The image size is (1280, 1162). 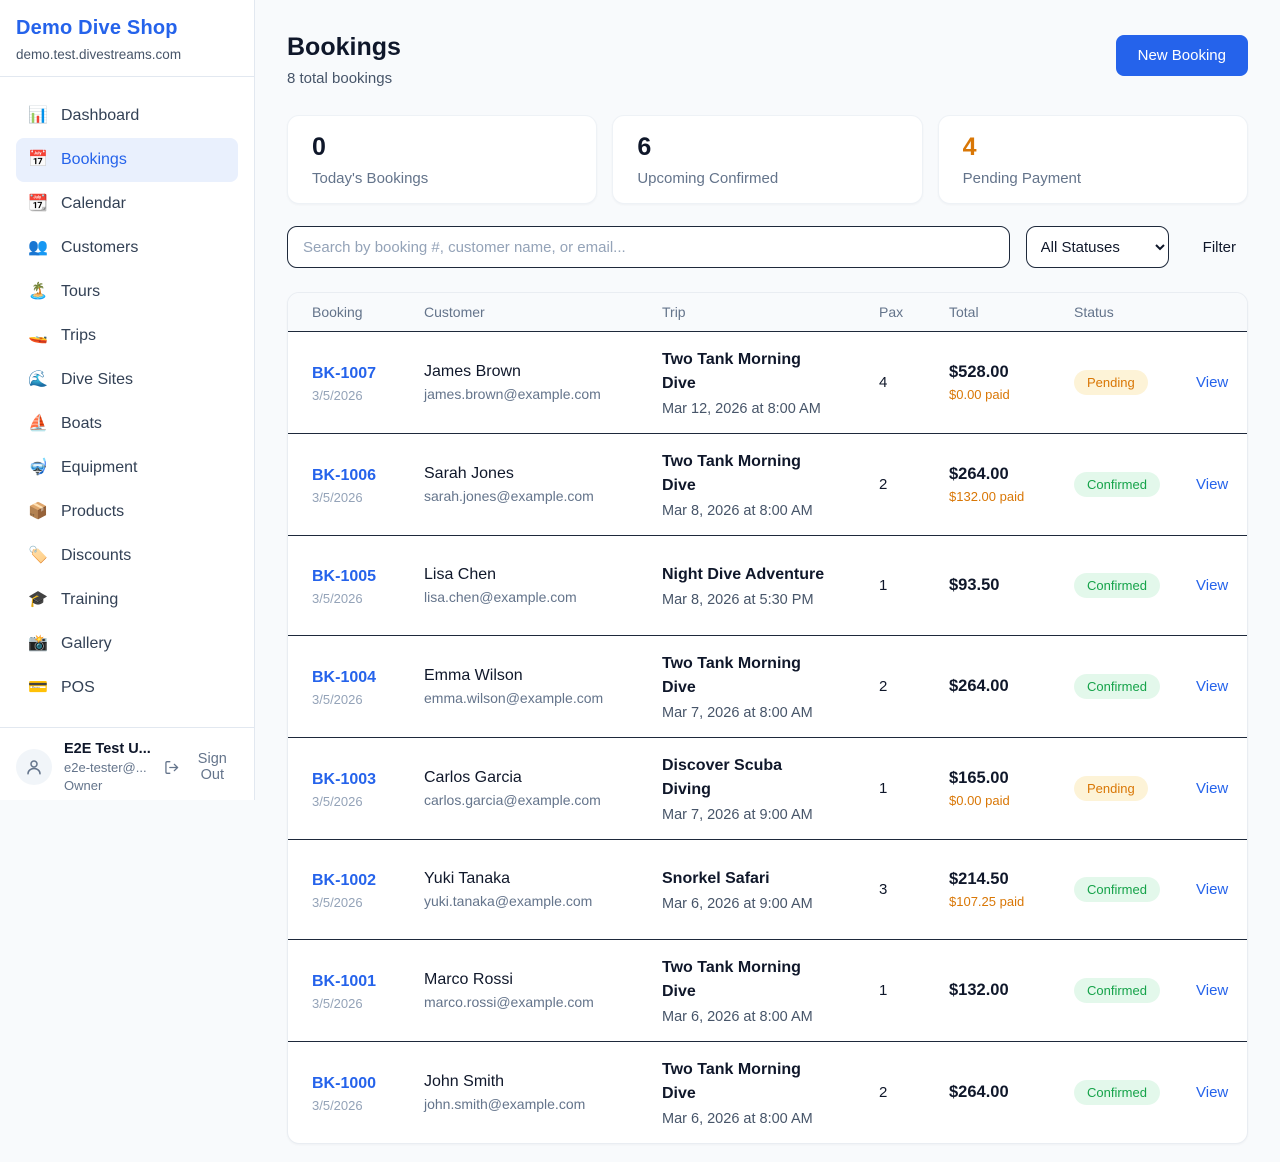 I want to click on booking-id-link: BK-1001, so click(x=344, y=981).